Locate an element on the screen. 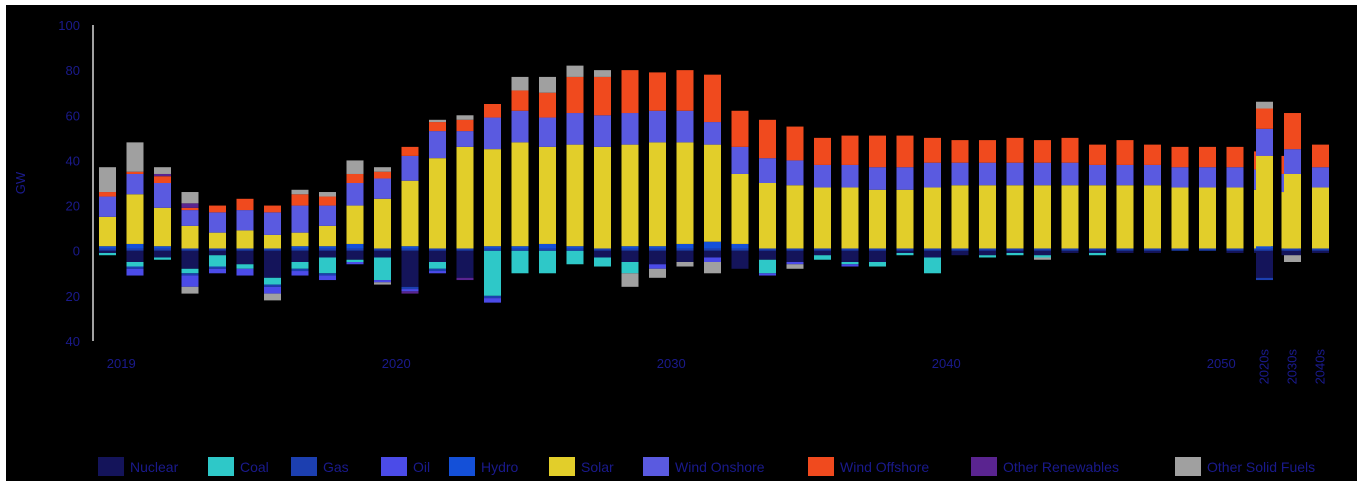 This screenshot has width=1363, height=486. legend-swatch-solar is located at coordinates (562, 466).